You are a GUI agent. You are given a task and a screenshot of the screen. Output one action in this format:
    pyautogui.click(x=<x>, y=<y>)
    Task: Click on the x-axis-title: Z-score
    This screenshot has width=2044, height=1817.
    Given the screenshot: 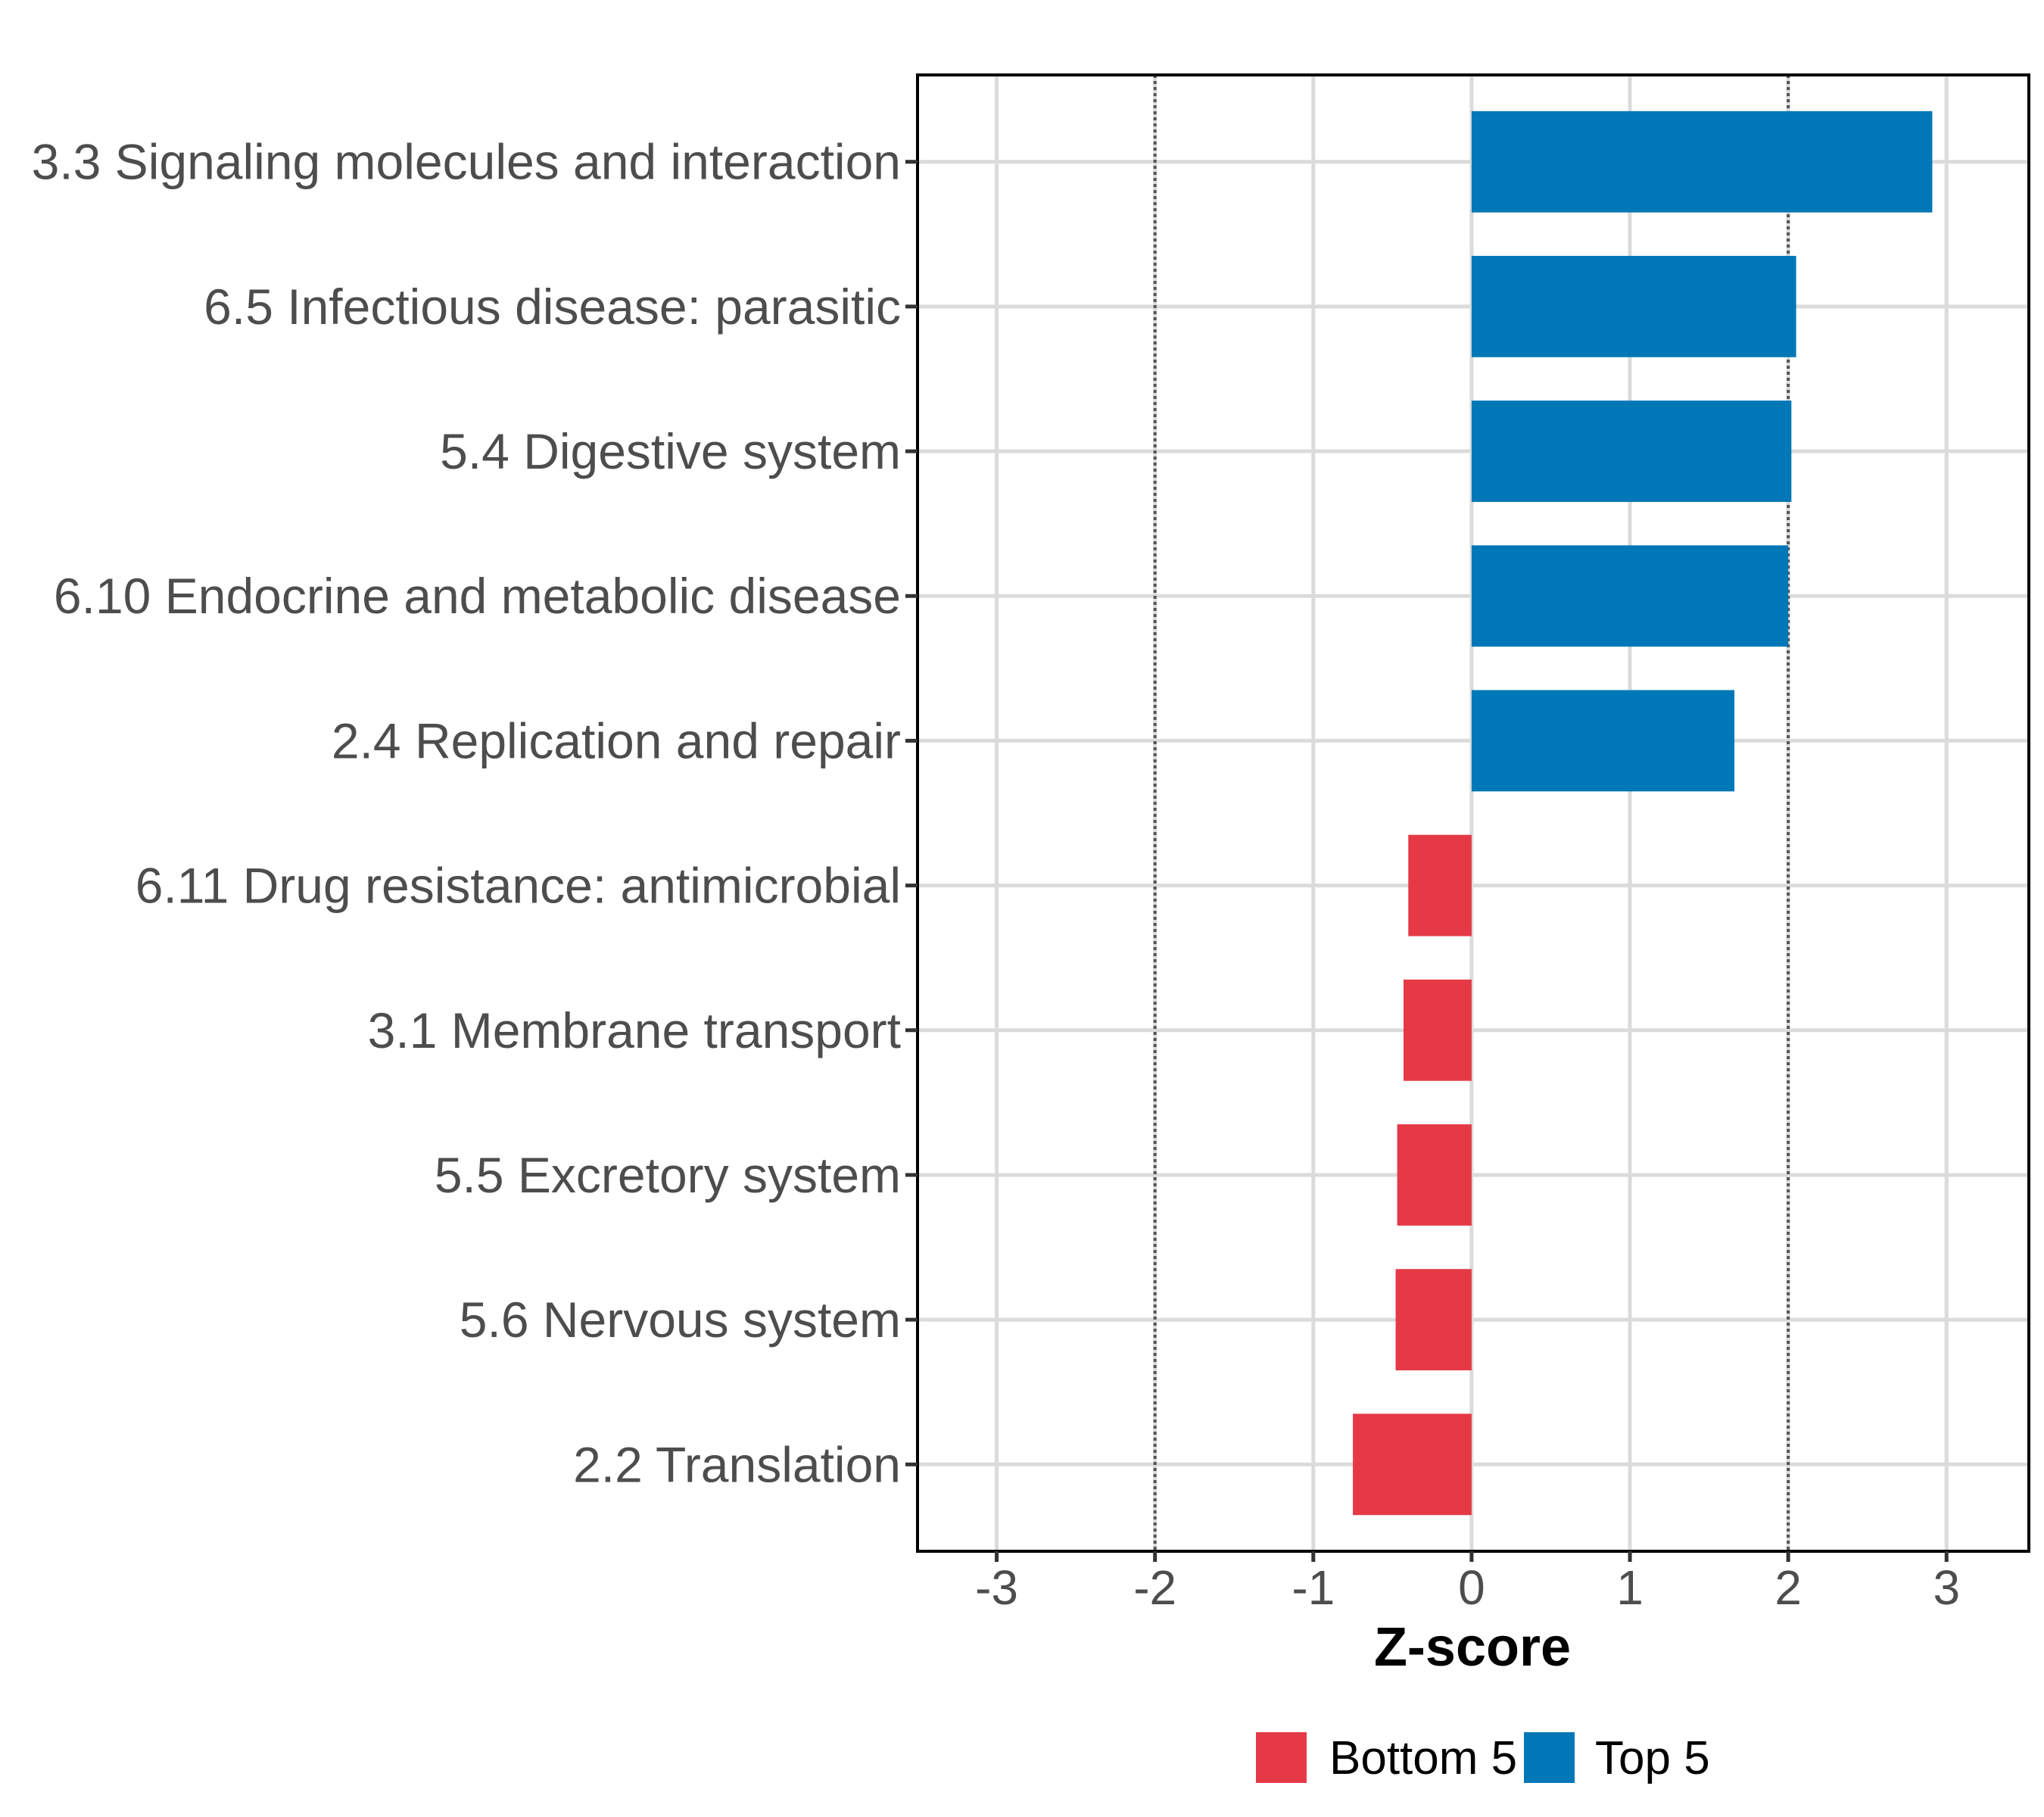 What is the action you would take?
    pyautogui.click(x=1472, y=1647)
    